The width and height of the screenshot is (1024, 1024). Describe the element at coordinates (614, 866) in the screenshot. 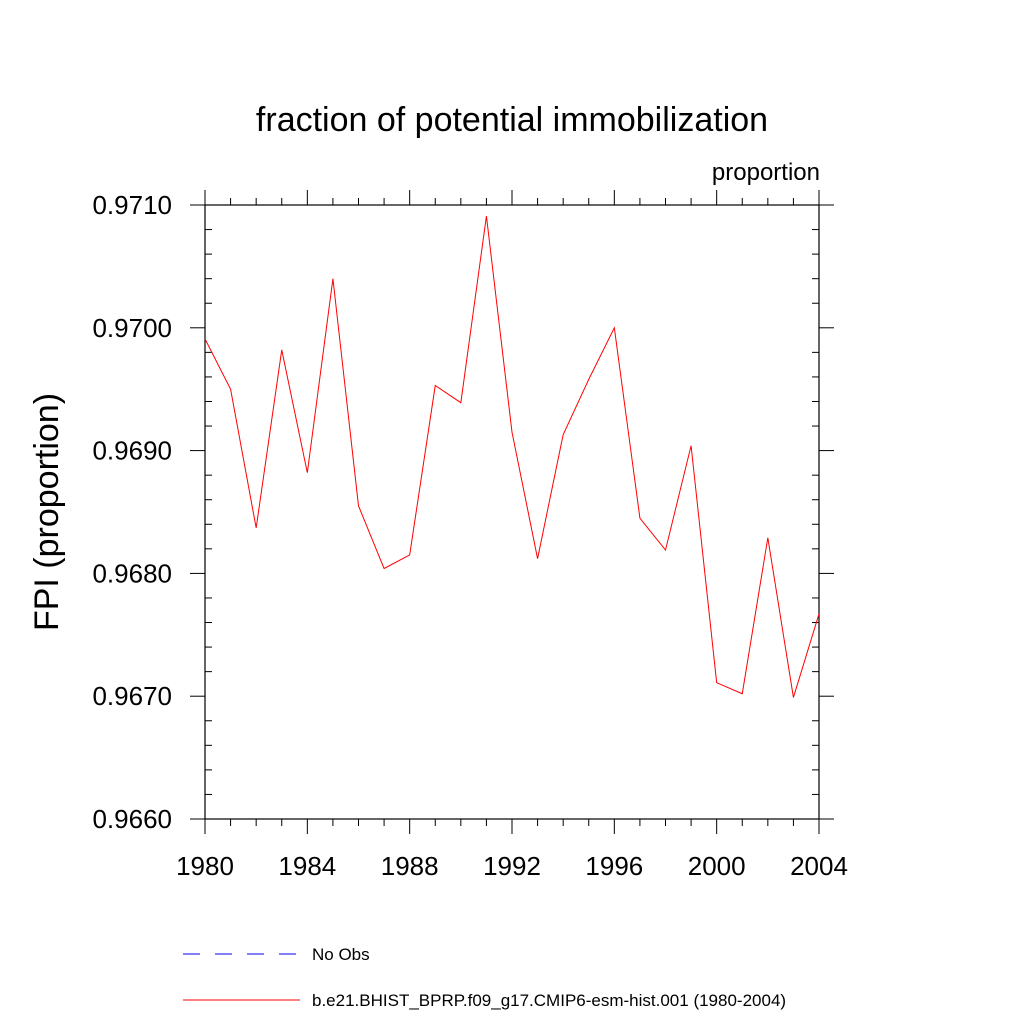

I see `x-tick-label: 1996` at that location.